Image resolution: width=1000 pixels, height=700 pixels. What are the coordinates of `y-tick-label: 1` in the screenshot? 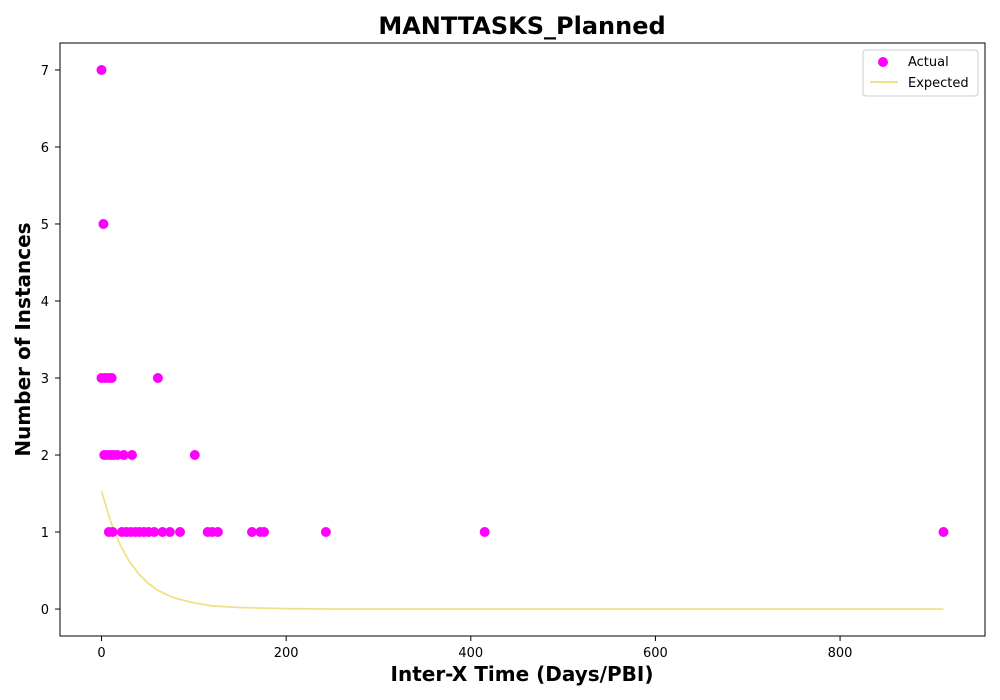 It's located at (45, 533).